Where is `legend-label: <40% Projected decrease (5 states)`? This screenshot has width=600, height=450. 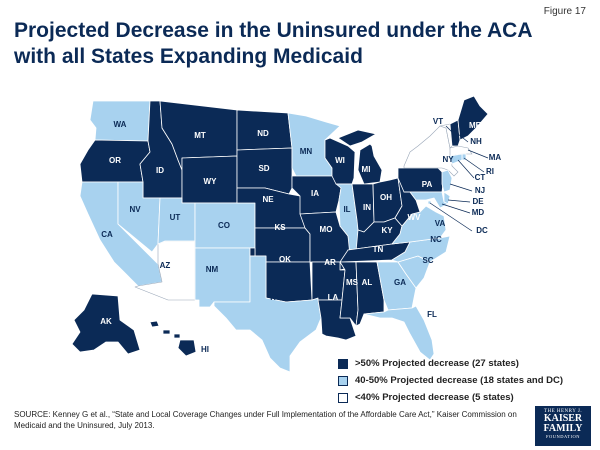
legend-label: <40% Projected decrease (5 states) is located at coordinates (434, 397).